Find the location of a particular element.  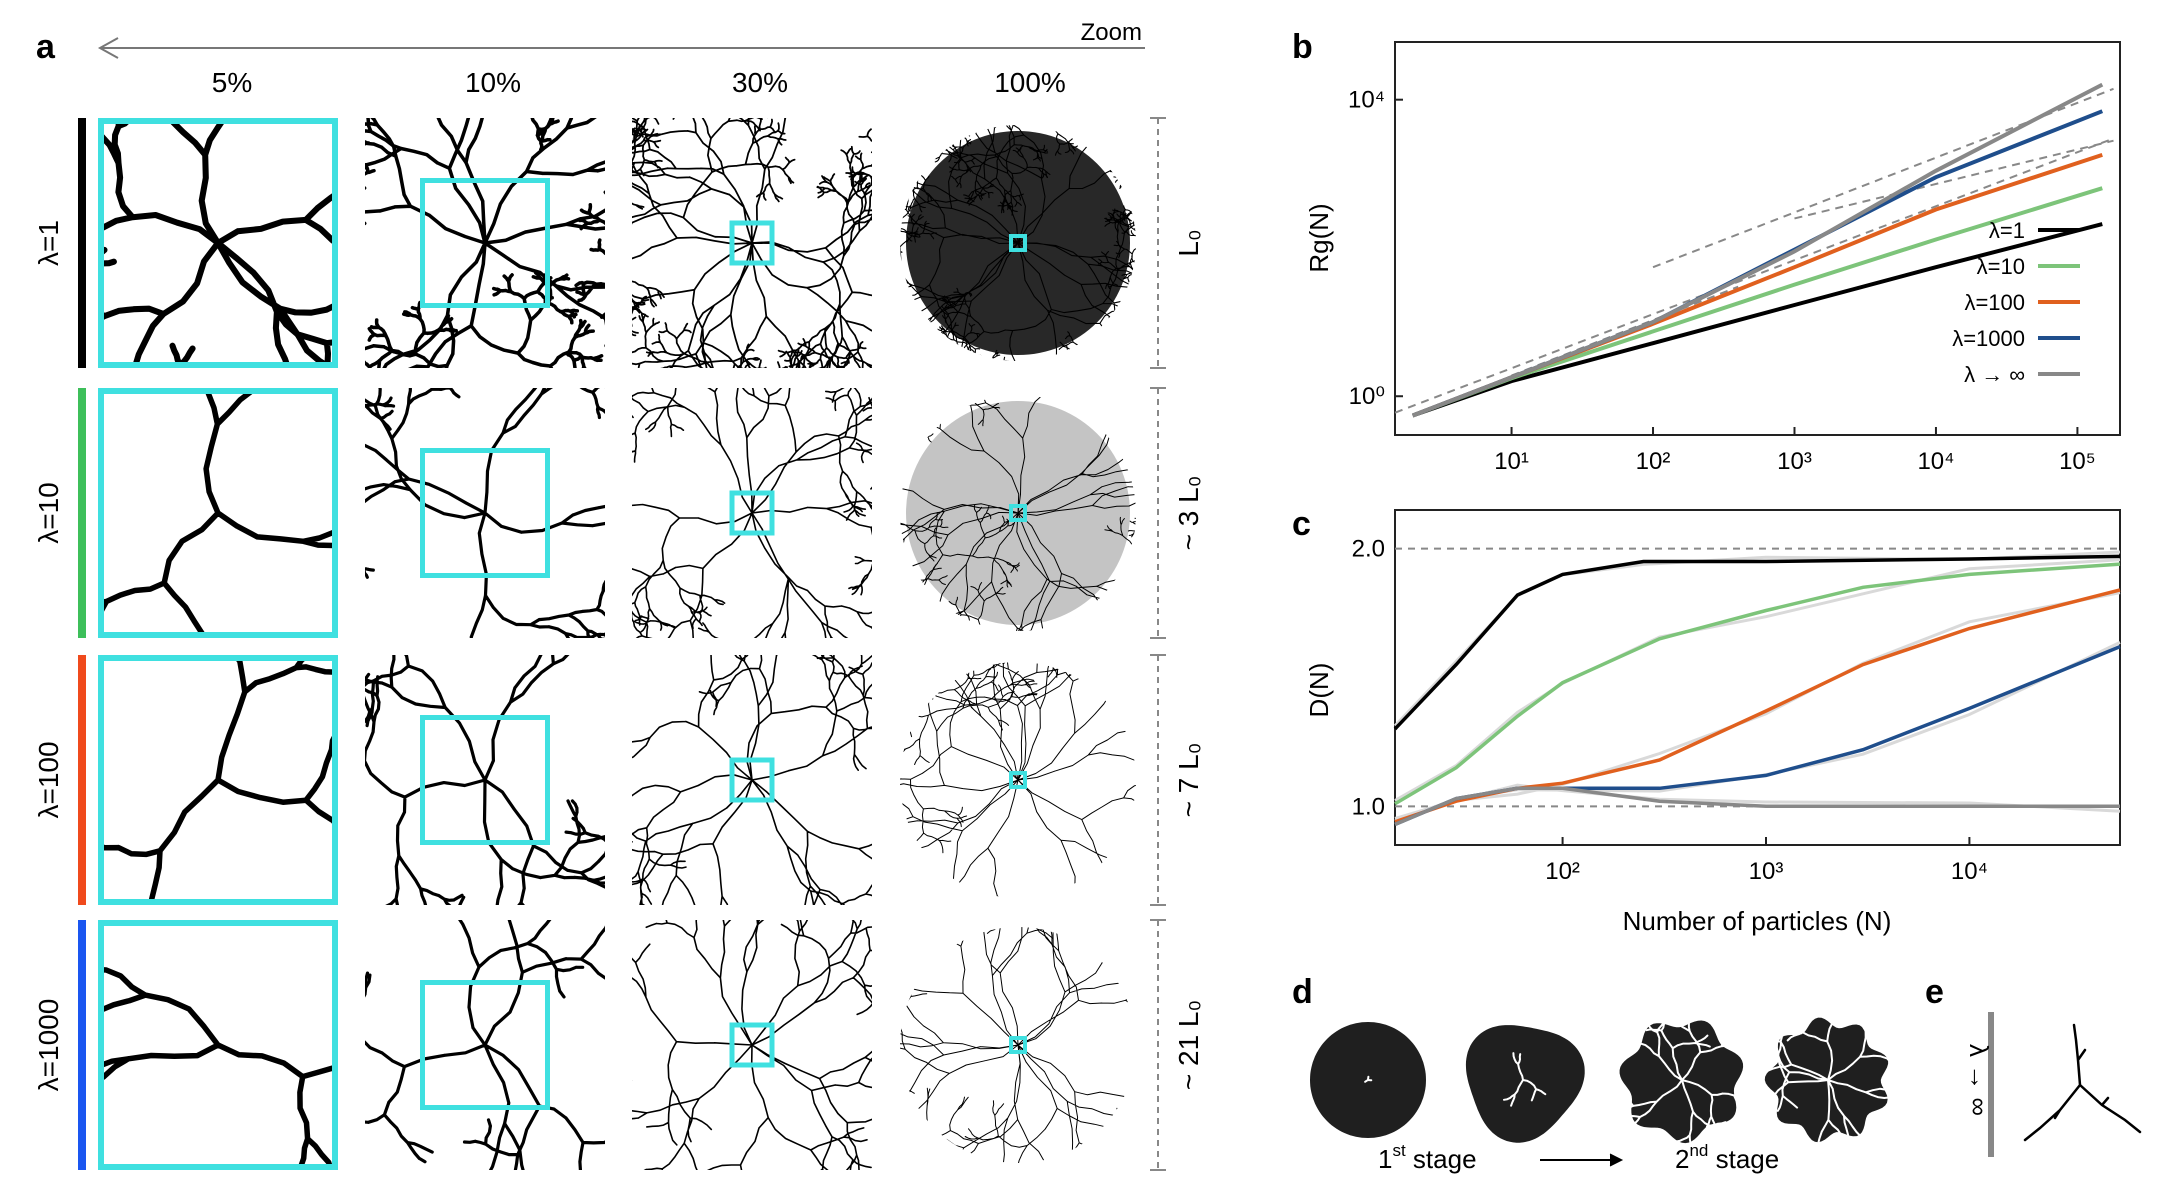

x-tick-label: 10¹ is located at coordinates (1511, 461).